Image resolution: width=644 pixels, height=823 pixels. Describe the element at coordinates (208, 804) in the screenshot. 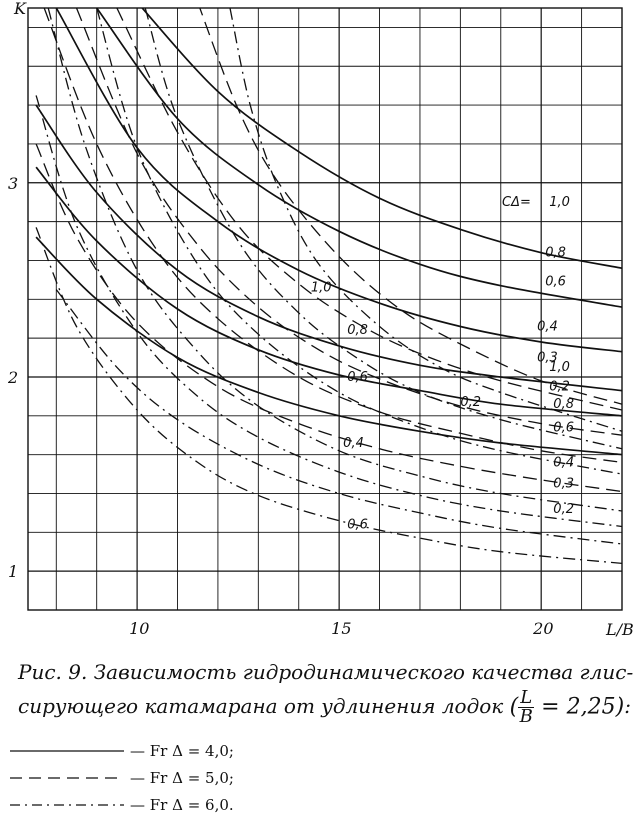

I see `legend-item-fr-6: — Fr Δ = 6,0.` at that location.